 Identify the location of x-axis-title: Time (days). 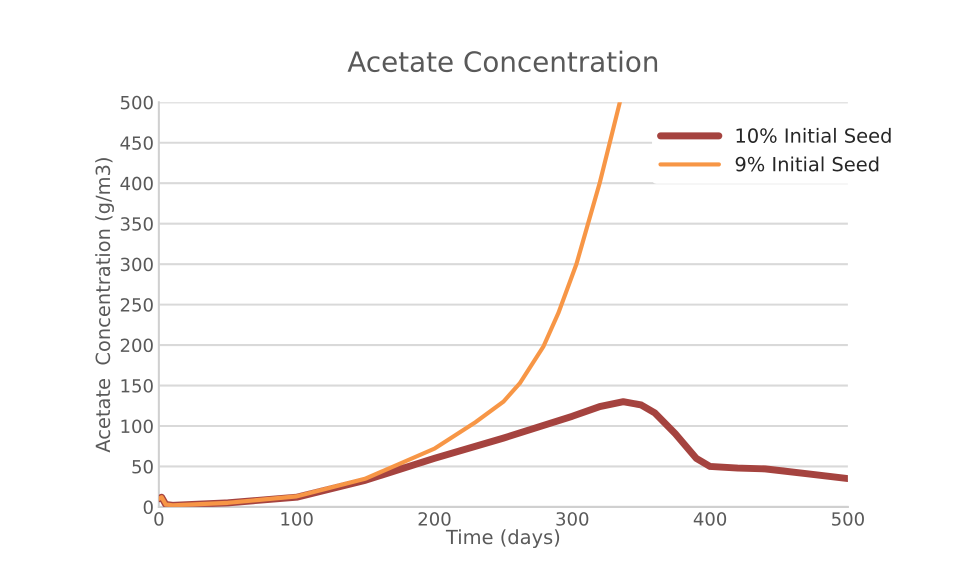
(503, 538).